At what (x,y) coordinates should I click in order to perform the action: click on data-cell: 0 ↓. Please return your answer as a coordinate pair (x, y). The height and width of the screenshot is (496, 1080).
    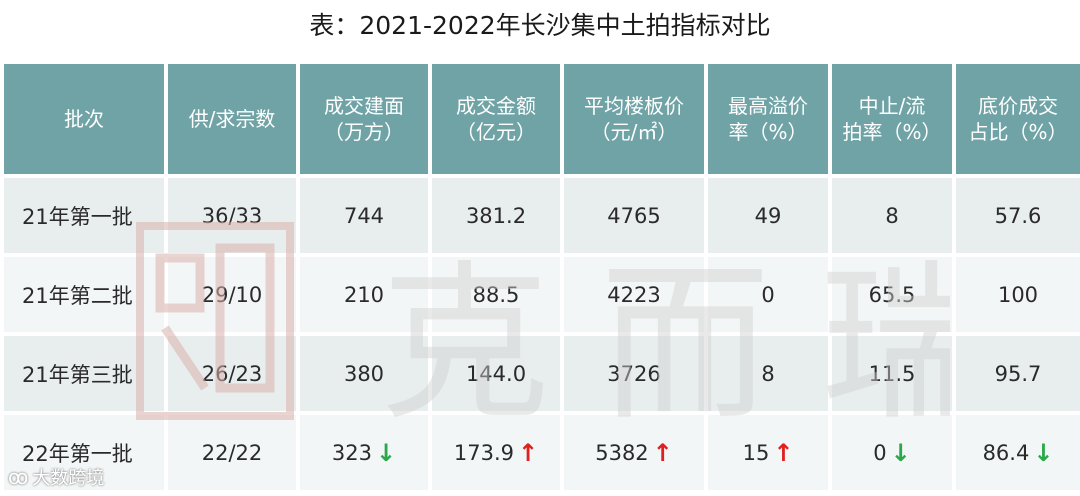
    Looking at the image, I should click on (892, 452).